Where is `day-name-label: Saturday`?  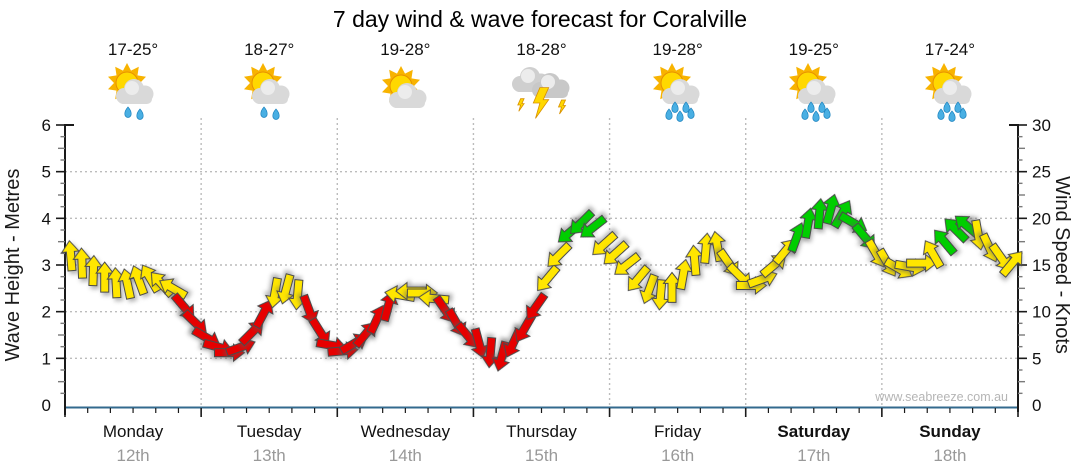
day-name-label: Saturday is located at coordinates (813, 431).